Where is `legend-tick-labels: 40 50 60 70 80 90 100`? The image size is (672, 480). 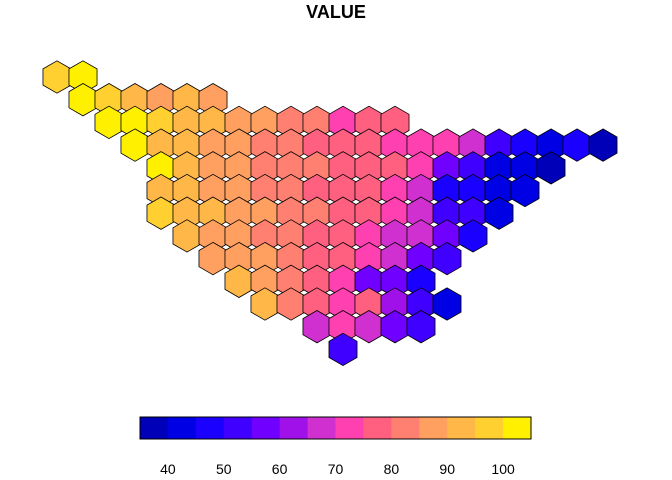
legend-tick-labels: 40 50 60 70 80 90 100 is located at coordinates (337, 469).